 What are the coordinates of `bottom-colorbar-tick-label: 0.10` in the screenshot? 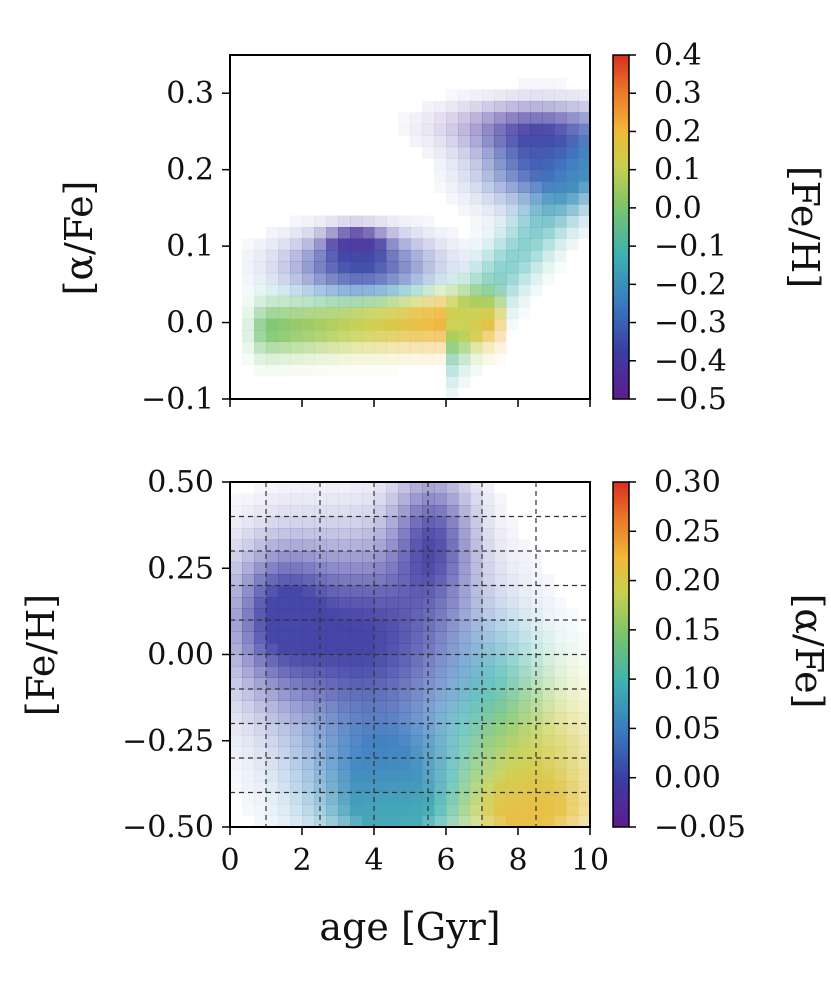 It's located at (687, 679).